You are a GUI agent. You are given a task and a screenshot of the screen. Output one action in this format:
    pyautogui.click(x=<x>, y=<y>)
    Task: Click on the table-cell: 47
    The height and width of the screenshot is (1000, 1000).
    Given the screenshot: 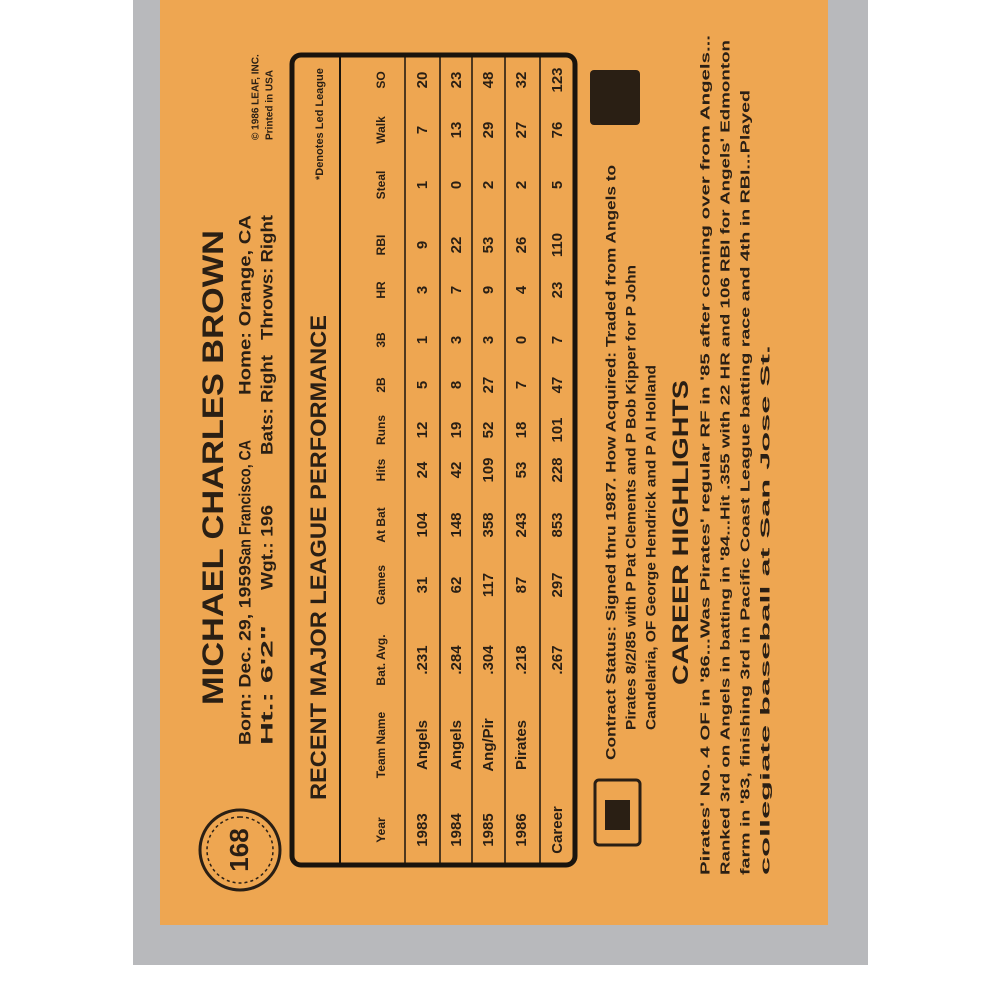 What is the action you would take?
    pyautogui.click(x=557, y=385)
    